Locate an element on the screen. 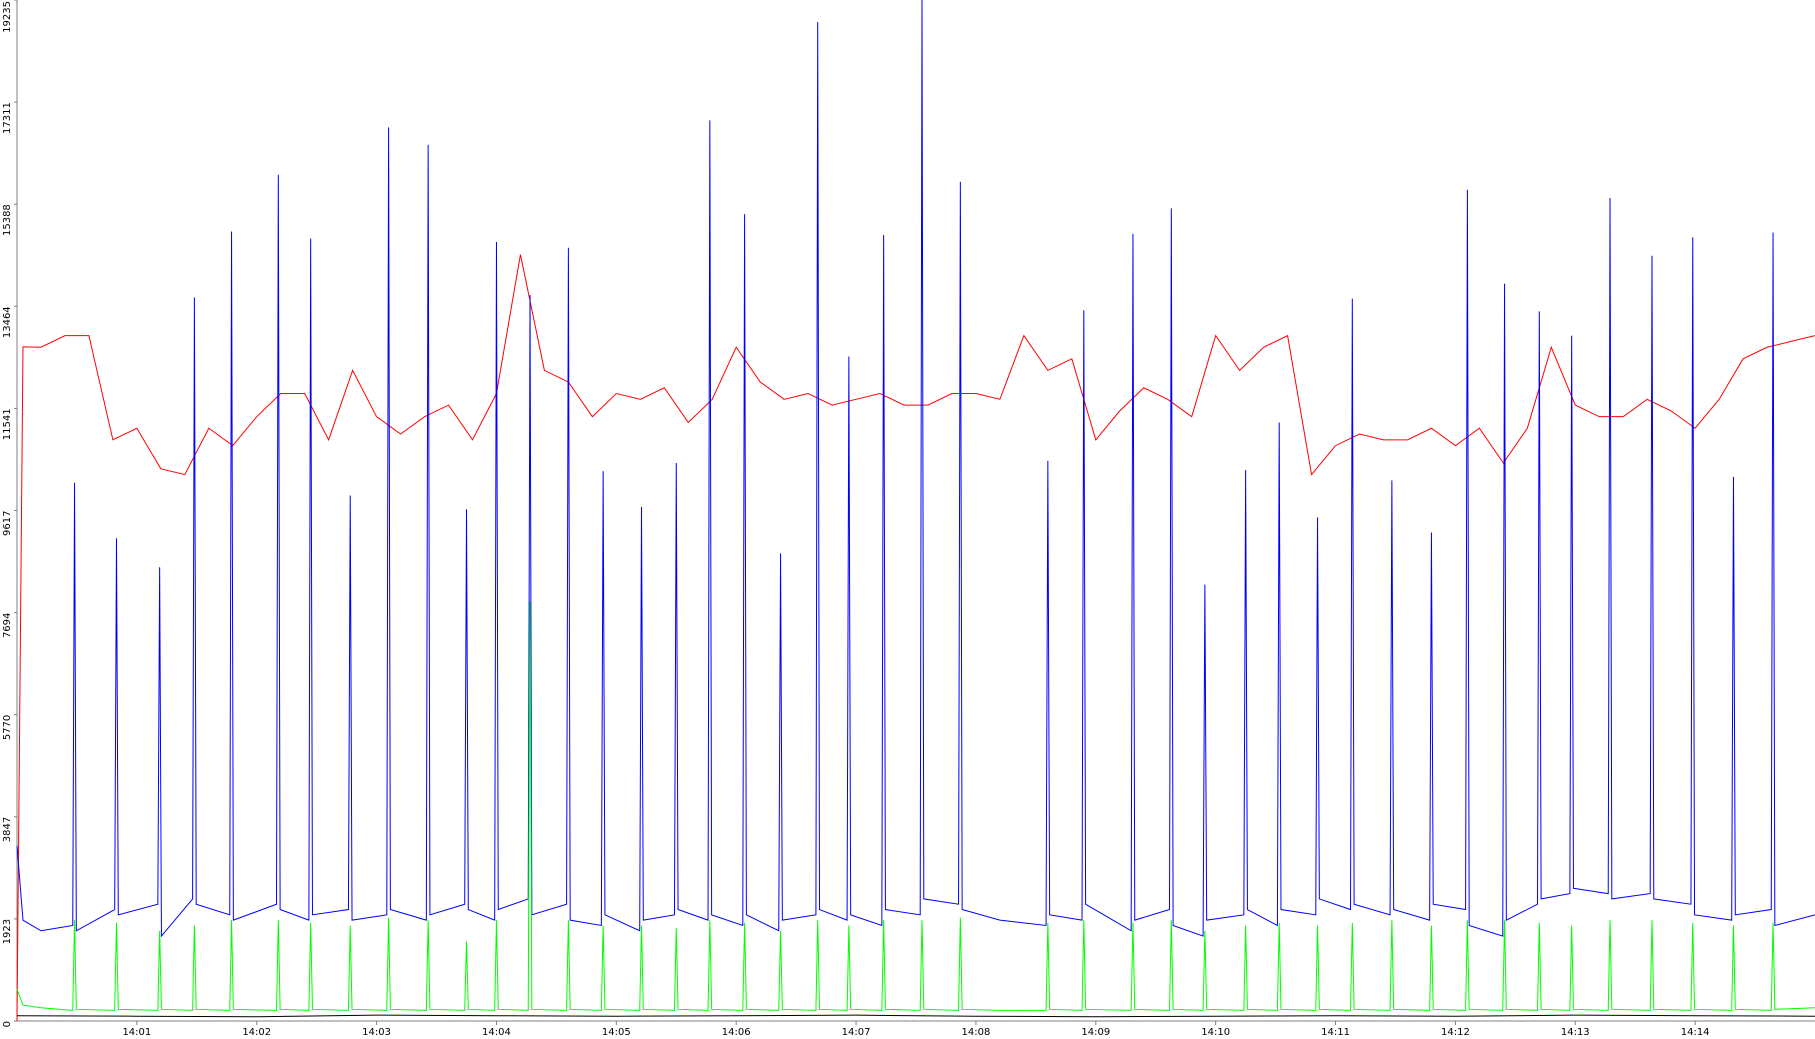 This screenshot has width=1815, height=1039. y-tick-label: 3847 is located at coordinates (7, 829).